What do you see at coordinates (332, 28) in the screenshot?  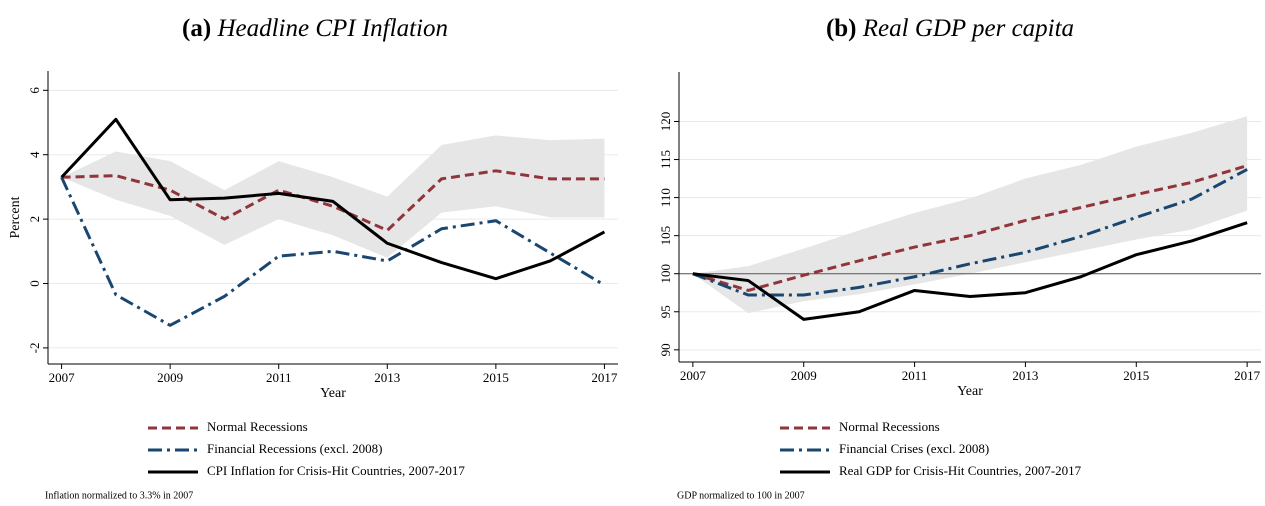 I see `title-text: Headline CPI Inflation` at bounding box center [332, 28].